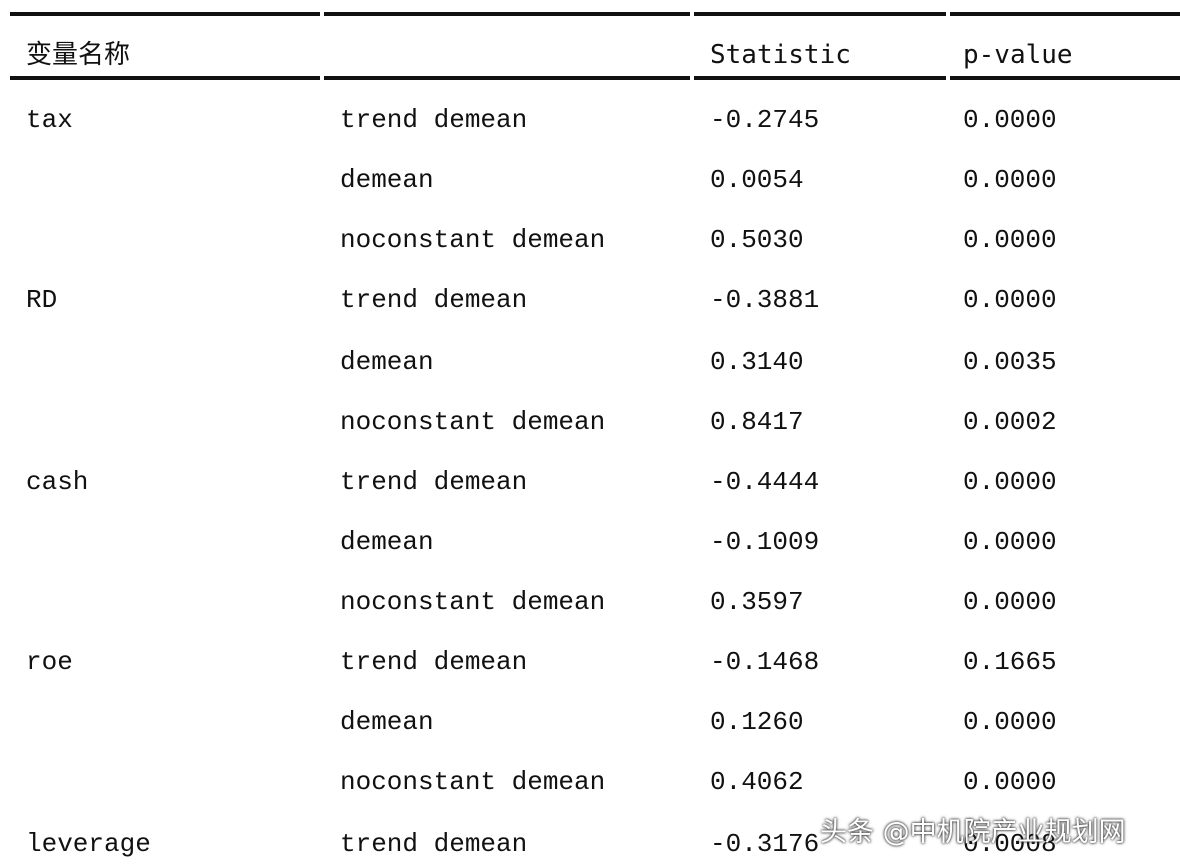  What do you see at coordinates (780, 55) in the screenshot?
I see `header-statistic: Statistic` at bounding box center [780, 55].